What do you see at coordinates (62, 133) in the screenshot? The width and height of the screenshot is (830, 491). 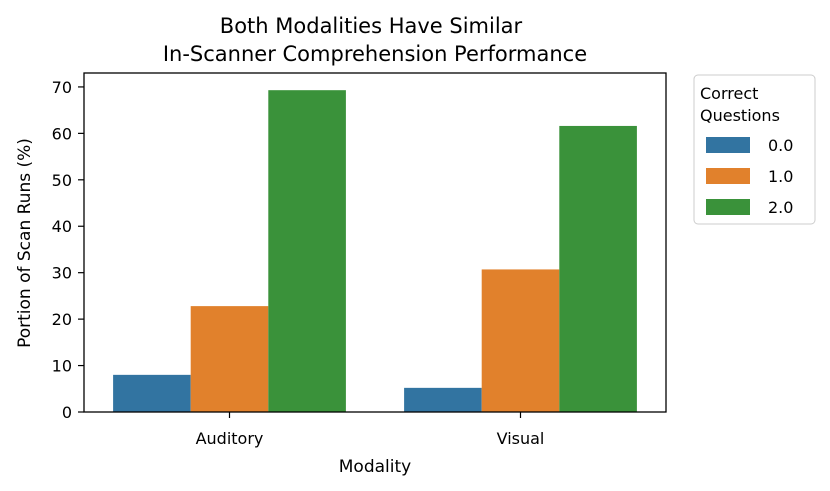 I see `y-tick-label: 60` at bounding box center [62, 133].